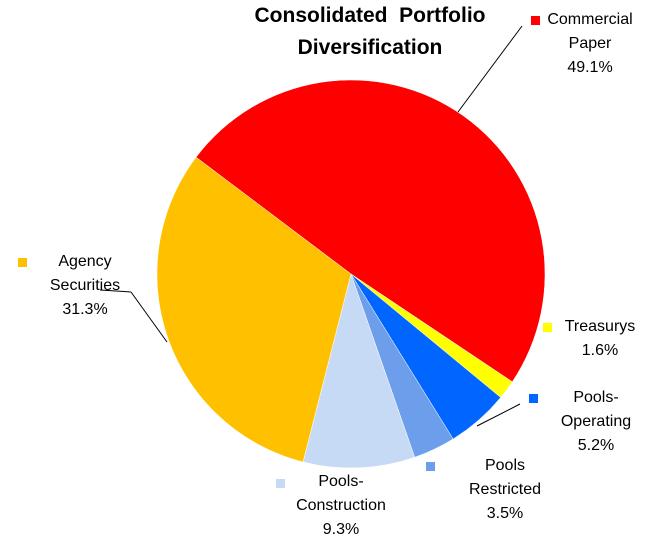  What do you see at coordinates (358, 371) in the screenshot?
I see `pie-slice` at bounding box center [358, 371].